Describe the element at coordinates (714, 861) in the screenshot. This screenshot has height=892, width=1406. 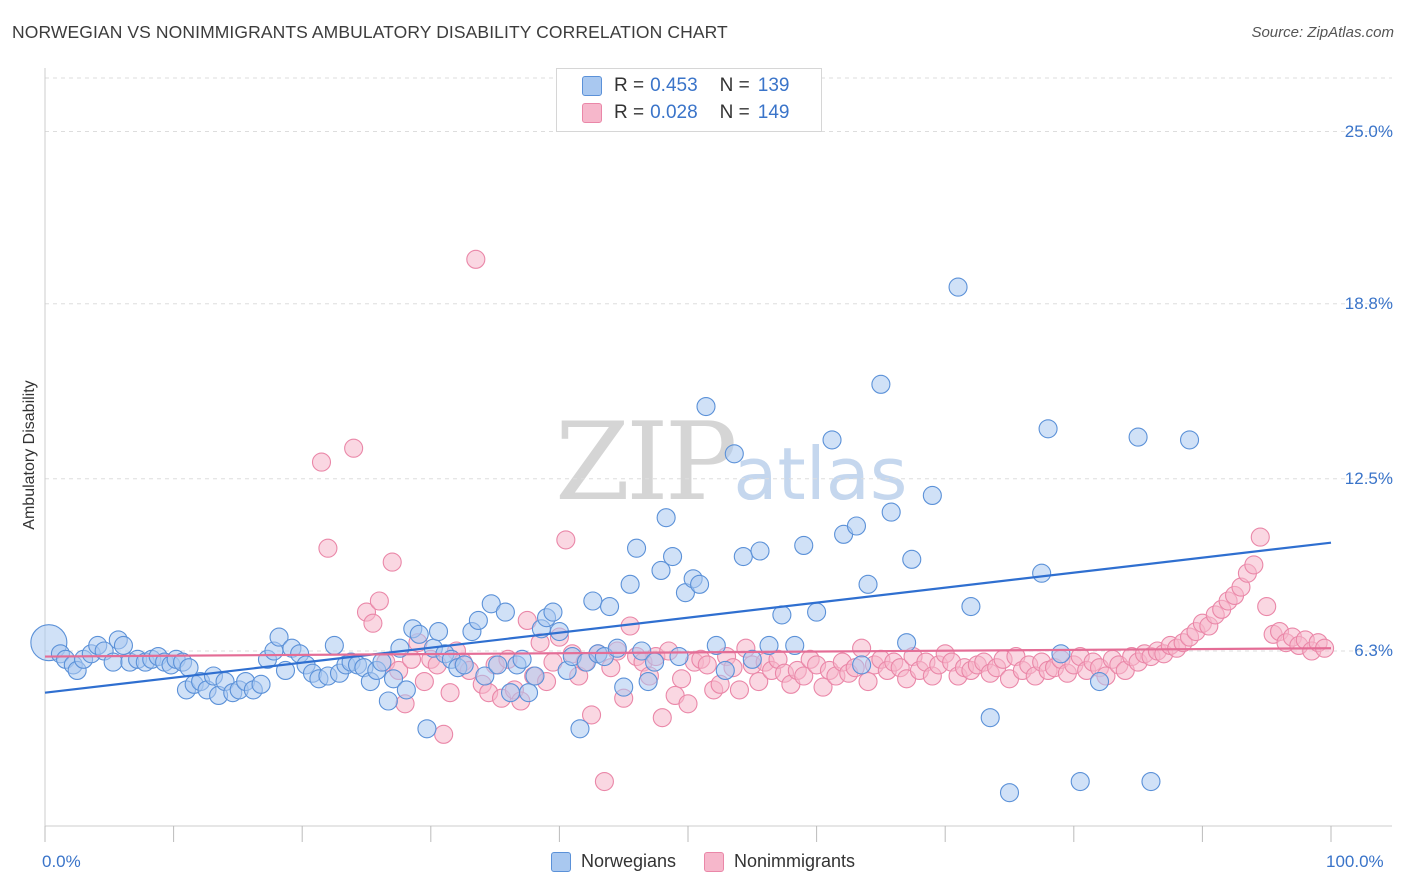
I see `legend-swatch-pink` at that location.